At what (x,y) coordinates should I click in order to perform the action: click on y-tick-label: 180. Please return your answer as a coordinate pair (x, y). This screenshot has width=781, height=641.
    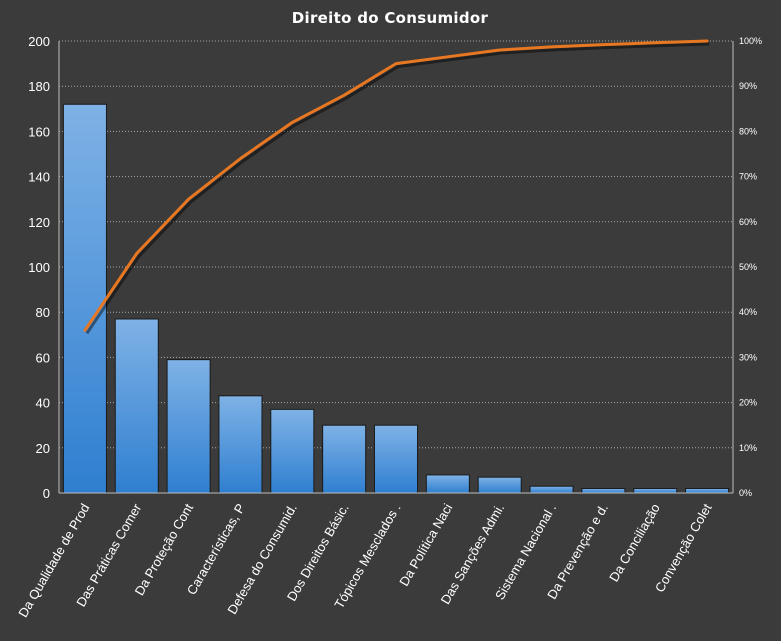
    Looking at the image, I should click on (39, 86).